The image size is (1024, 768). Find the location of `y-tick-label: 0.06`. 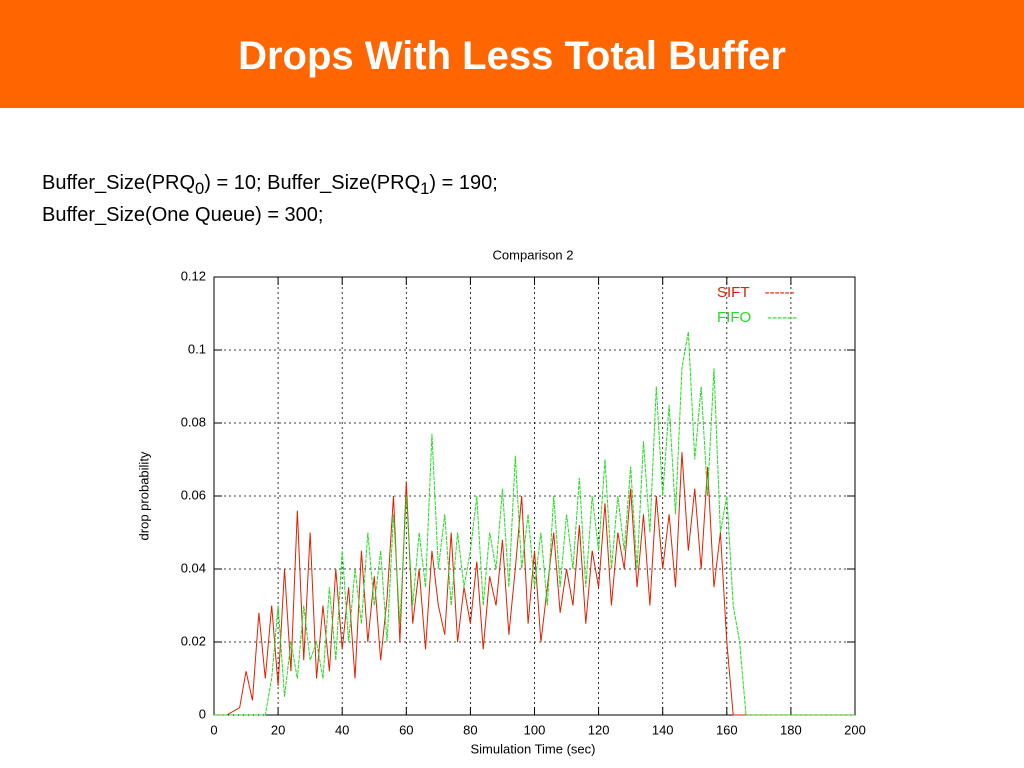

y-tick-label: 0.06 is located at coordinates (193, 494).